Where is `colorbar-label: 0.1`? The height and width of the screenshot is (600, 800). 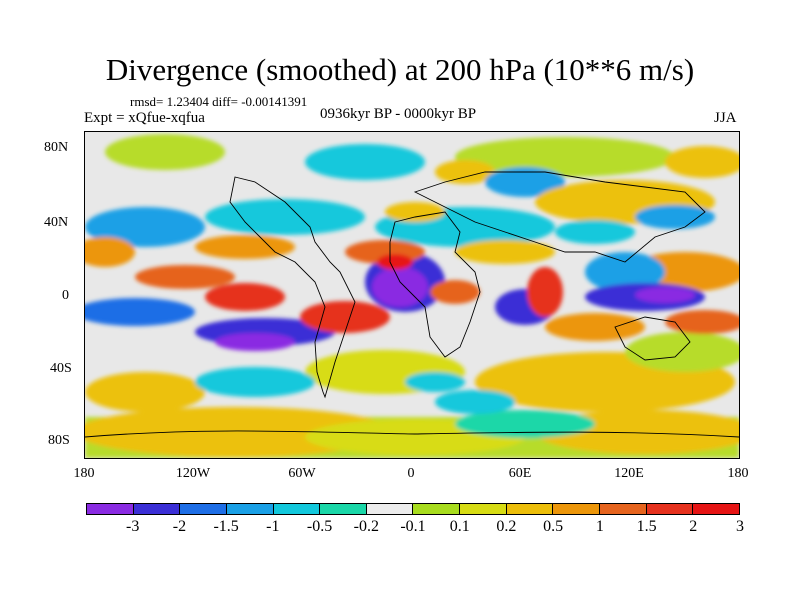
colorbar-label: 0.1 is located at coordinates (459, 526).